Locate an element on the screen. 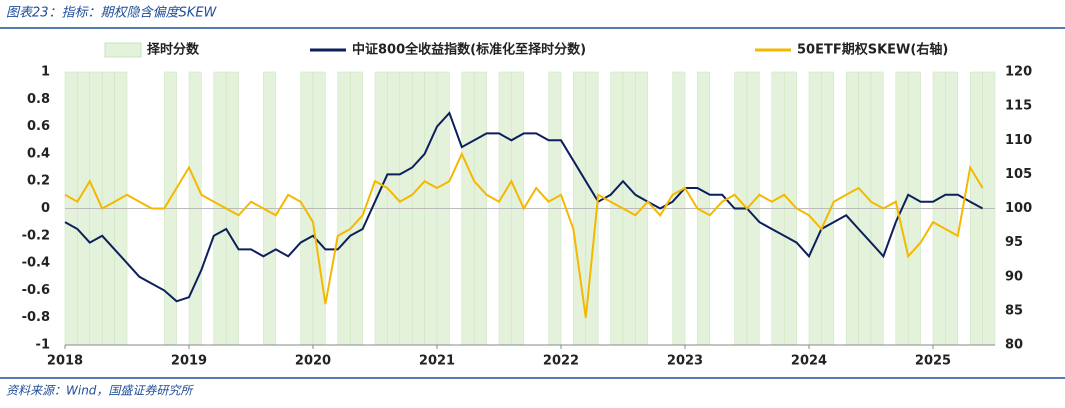 This screenshot has height=408, width=1065. y-tick-label: 1 is located at coordinates (45, 72).